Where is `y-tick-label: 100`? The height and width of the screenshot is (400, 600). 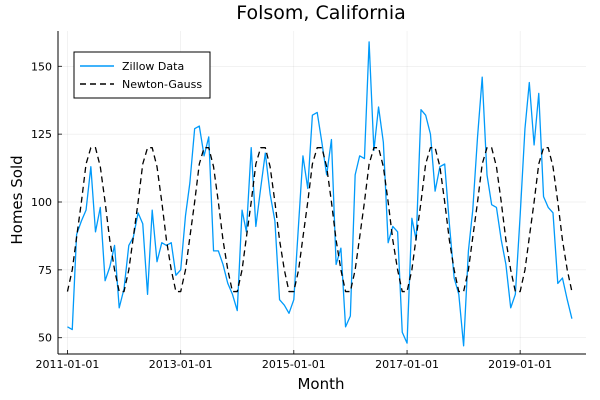
y-tick-label: 100 is located at coordinates (41, 202).